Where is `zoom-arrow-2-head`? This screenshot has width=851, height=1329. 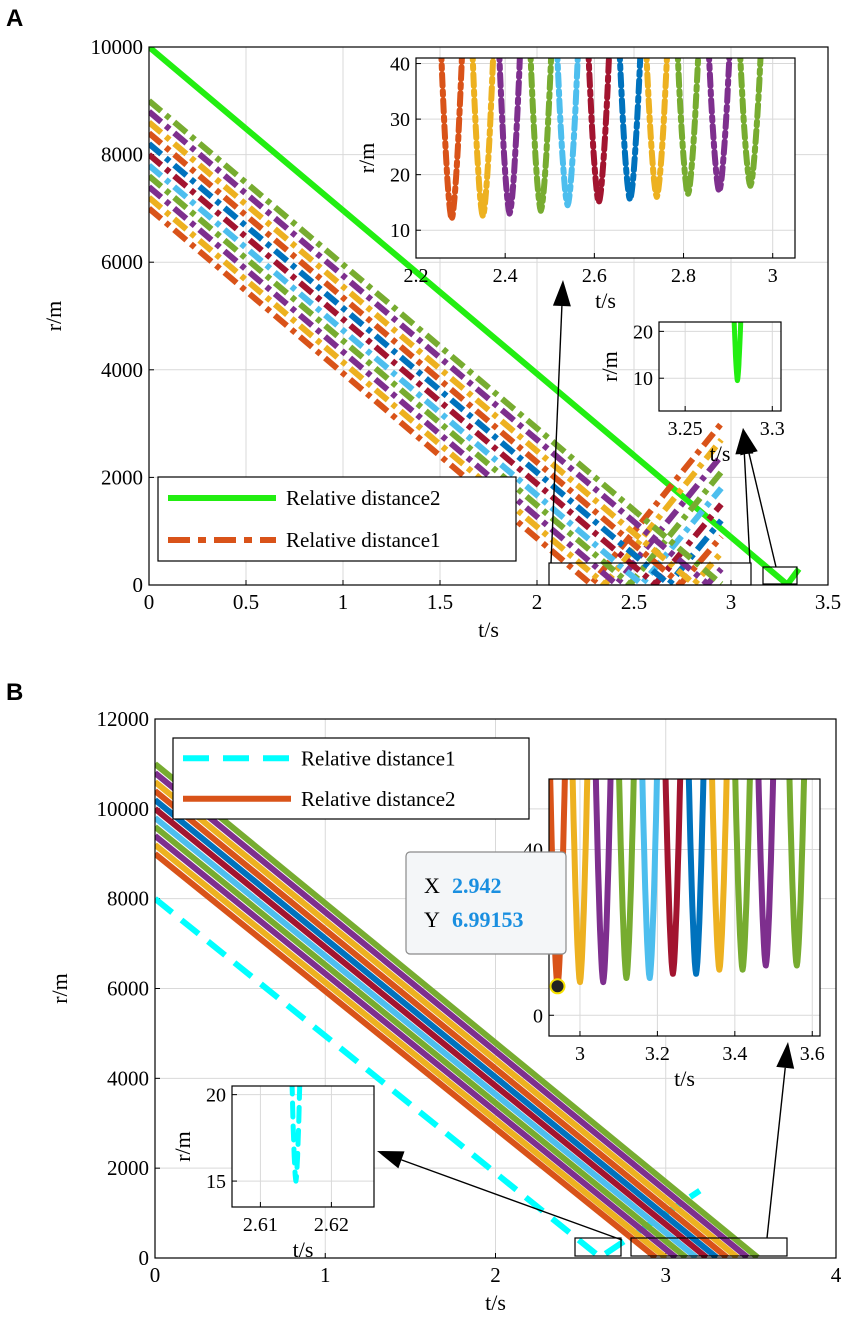 zoom-arrow-2-head is located at coordinates (785, 1055).